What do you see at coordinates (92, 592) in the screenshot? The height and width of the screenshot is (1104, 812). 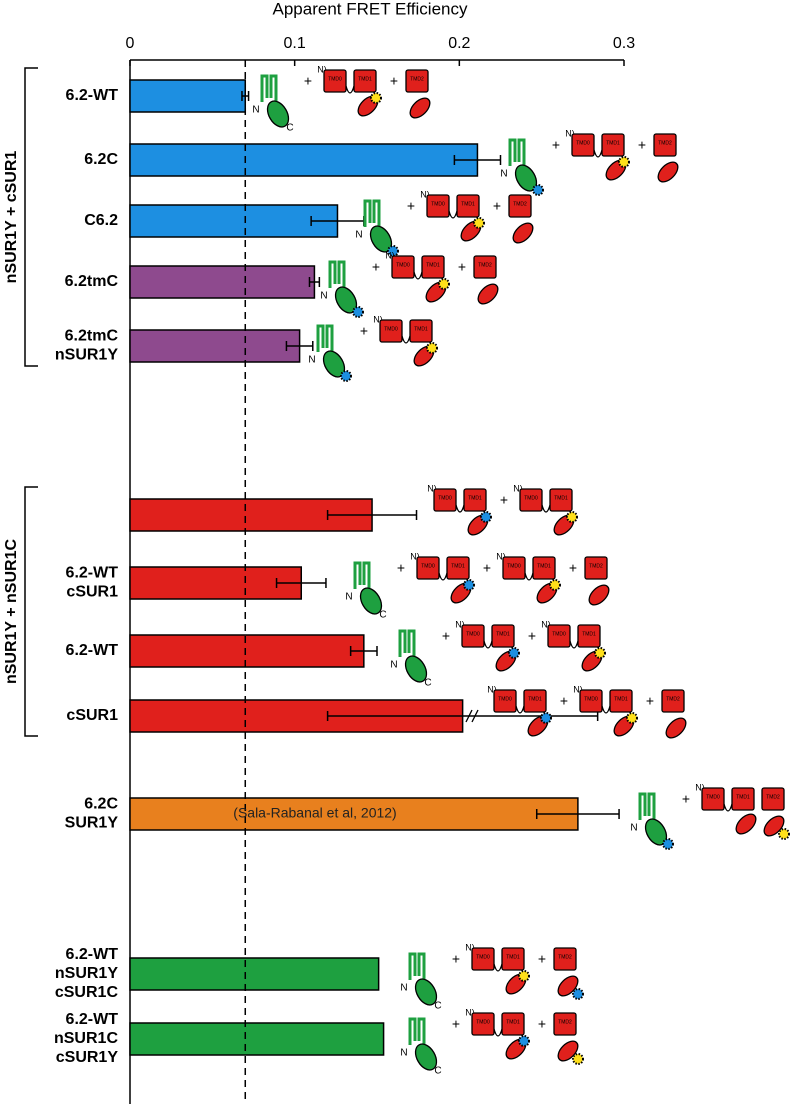 I see `category-label: cSUR1` at bounding box center [92, 592].